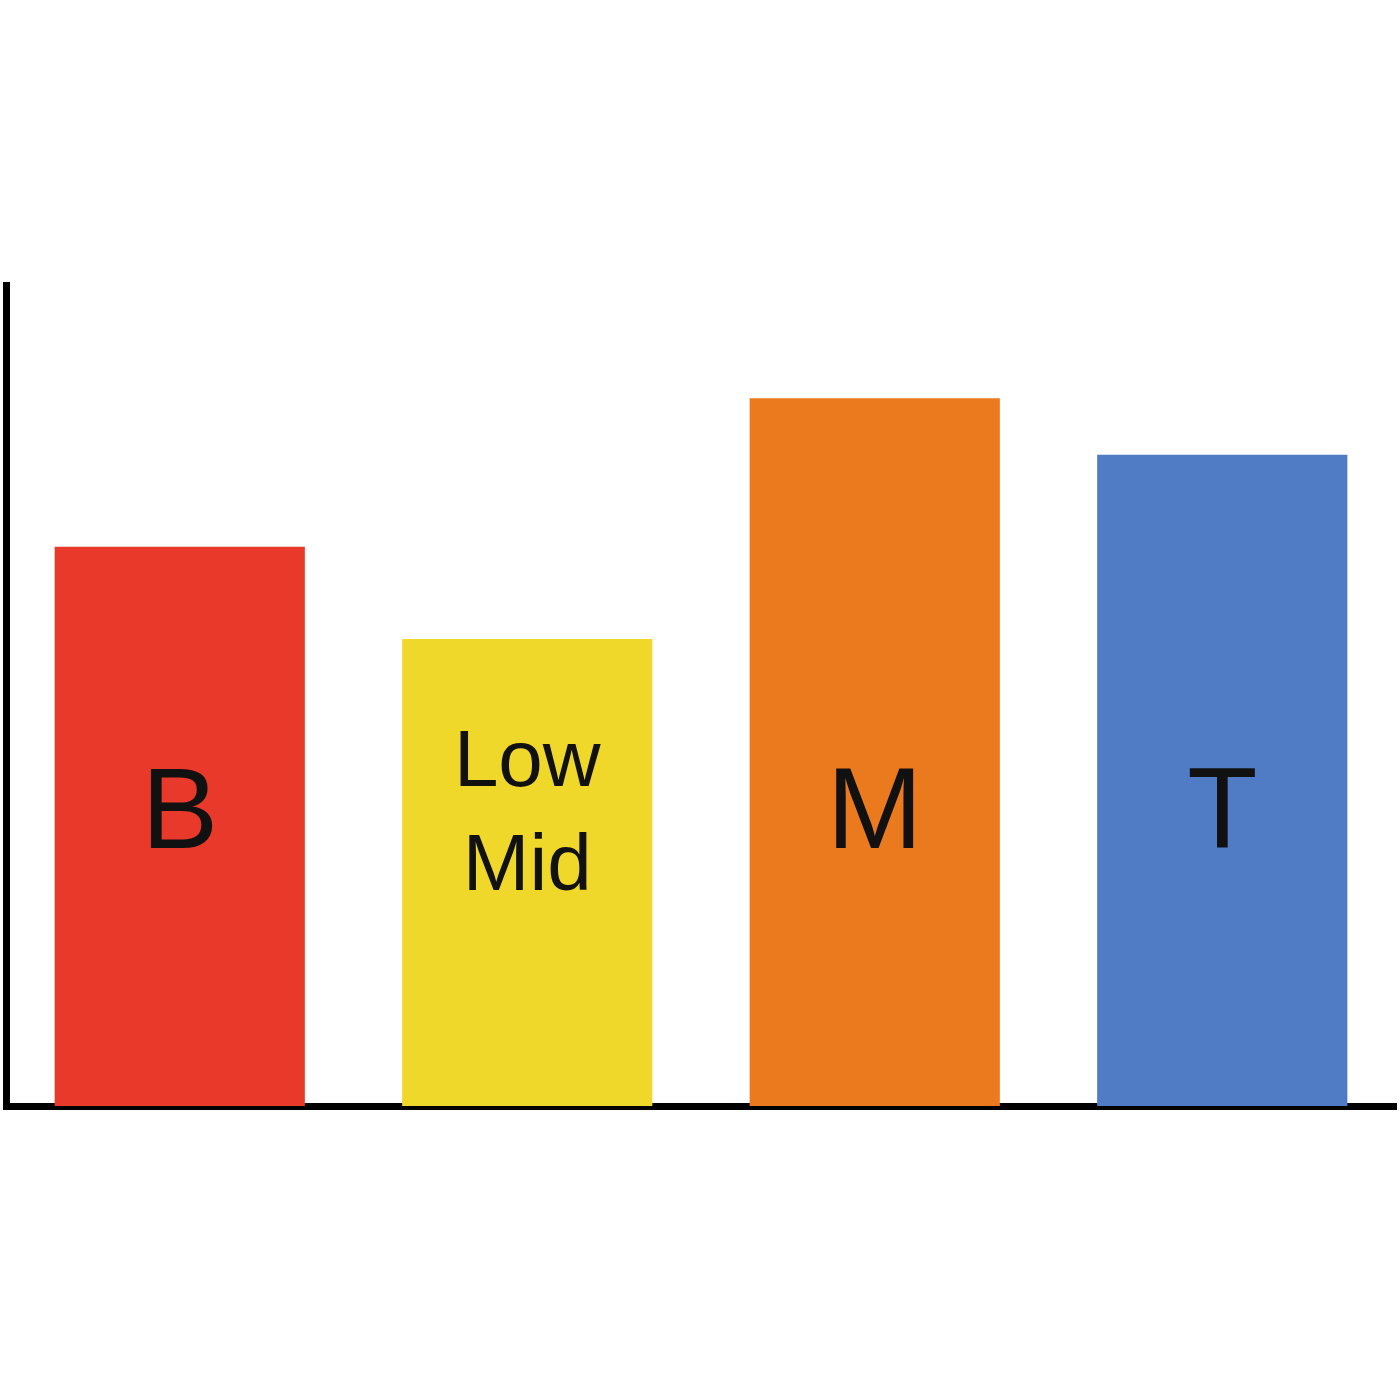  I want to click on x-tick-label: Low Mid, so click(527, 811).